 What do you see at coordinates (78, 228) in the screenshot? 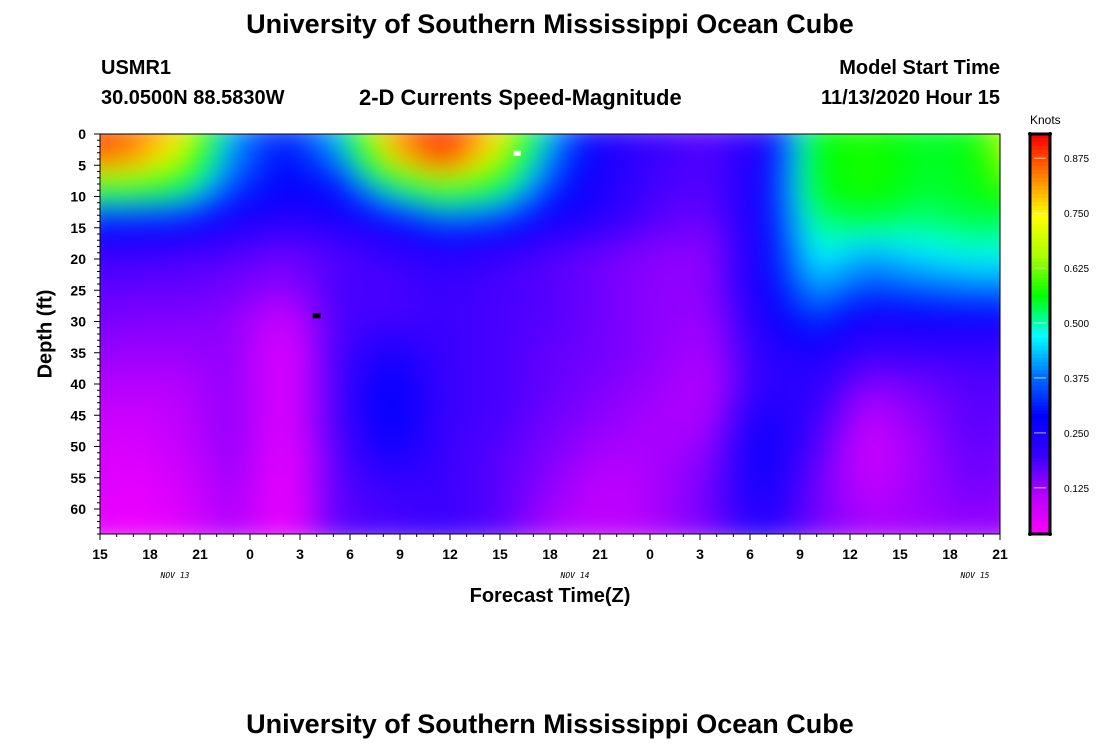
I see `y-tick-label: 15` at bounding box center [78, 228].